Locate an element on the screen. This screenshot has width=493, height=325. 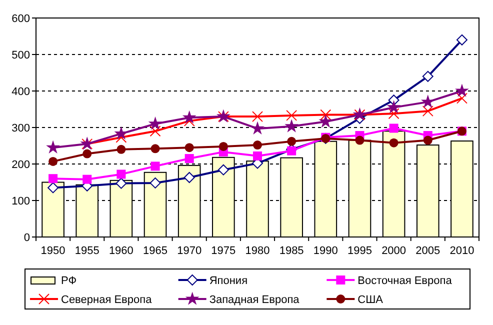
y-tick-label: 400 is located at coordinates (21, 92).